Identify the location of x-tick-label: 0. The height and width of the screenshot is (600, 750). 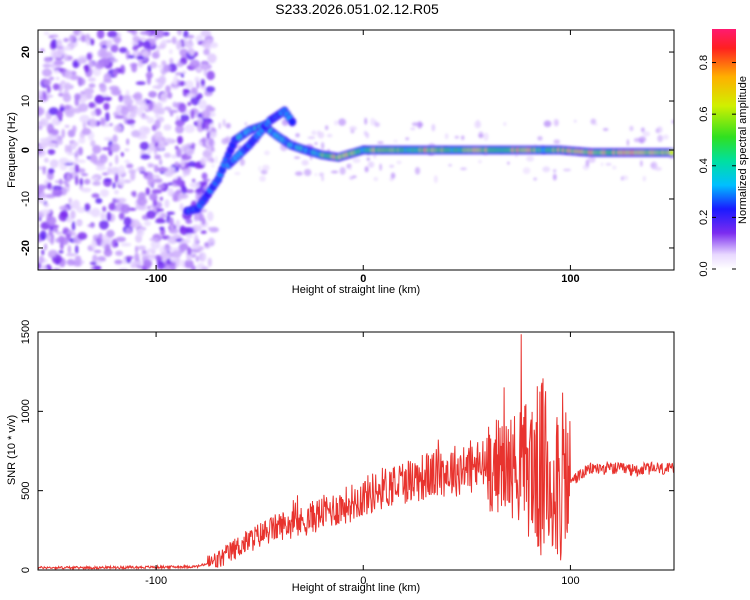
(363, 279).